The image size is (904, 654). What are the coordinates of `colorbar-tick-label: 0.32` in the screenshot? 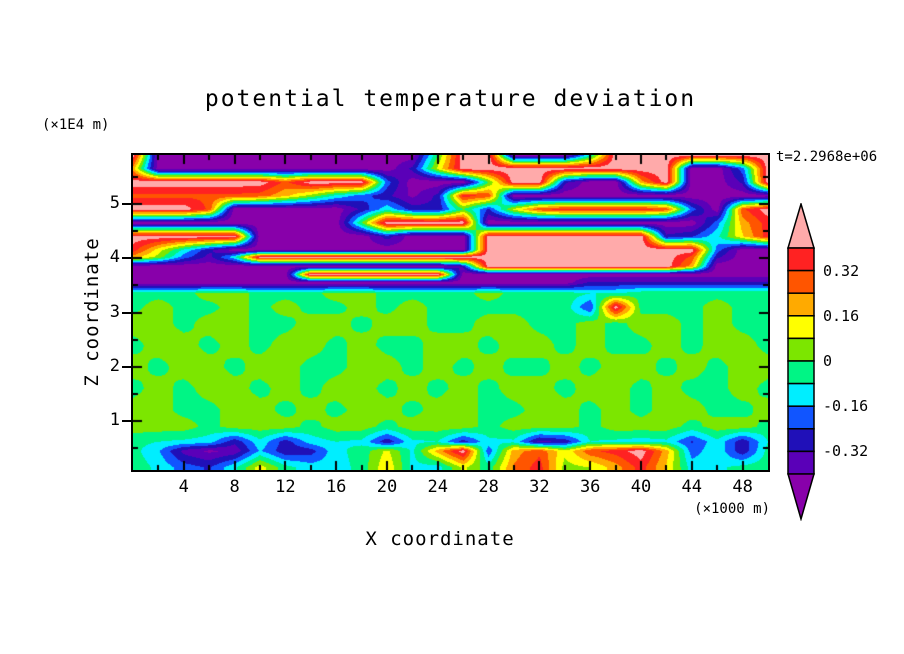 It's located at (841, 270).